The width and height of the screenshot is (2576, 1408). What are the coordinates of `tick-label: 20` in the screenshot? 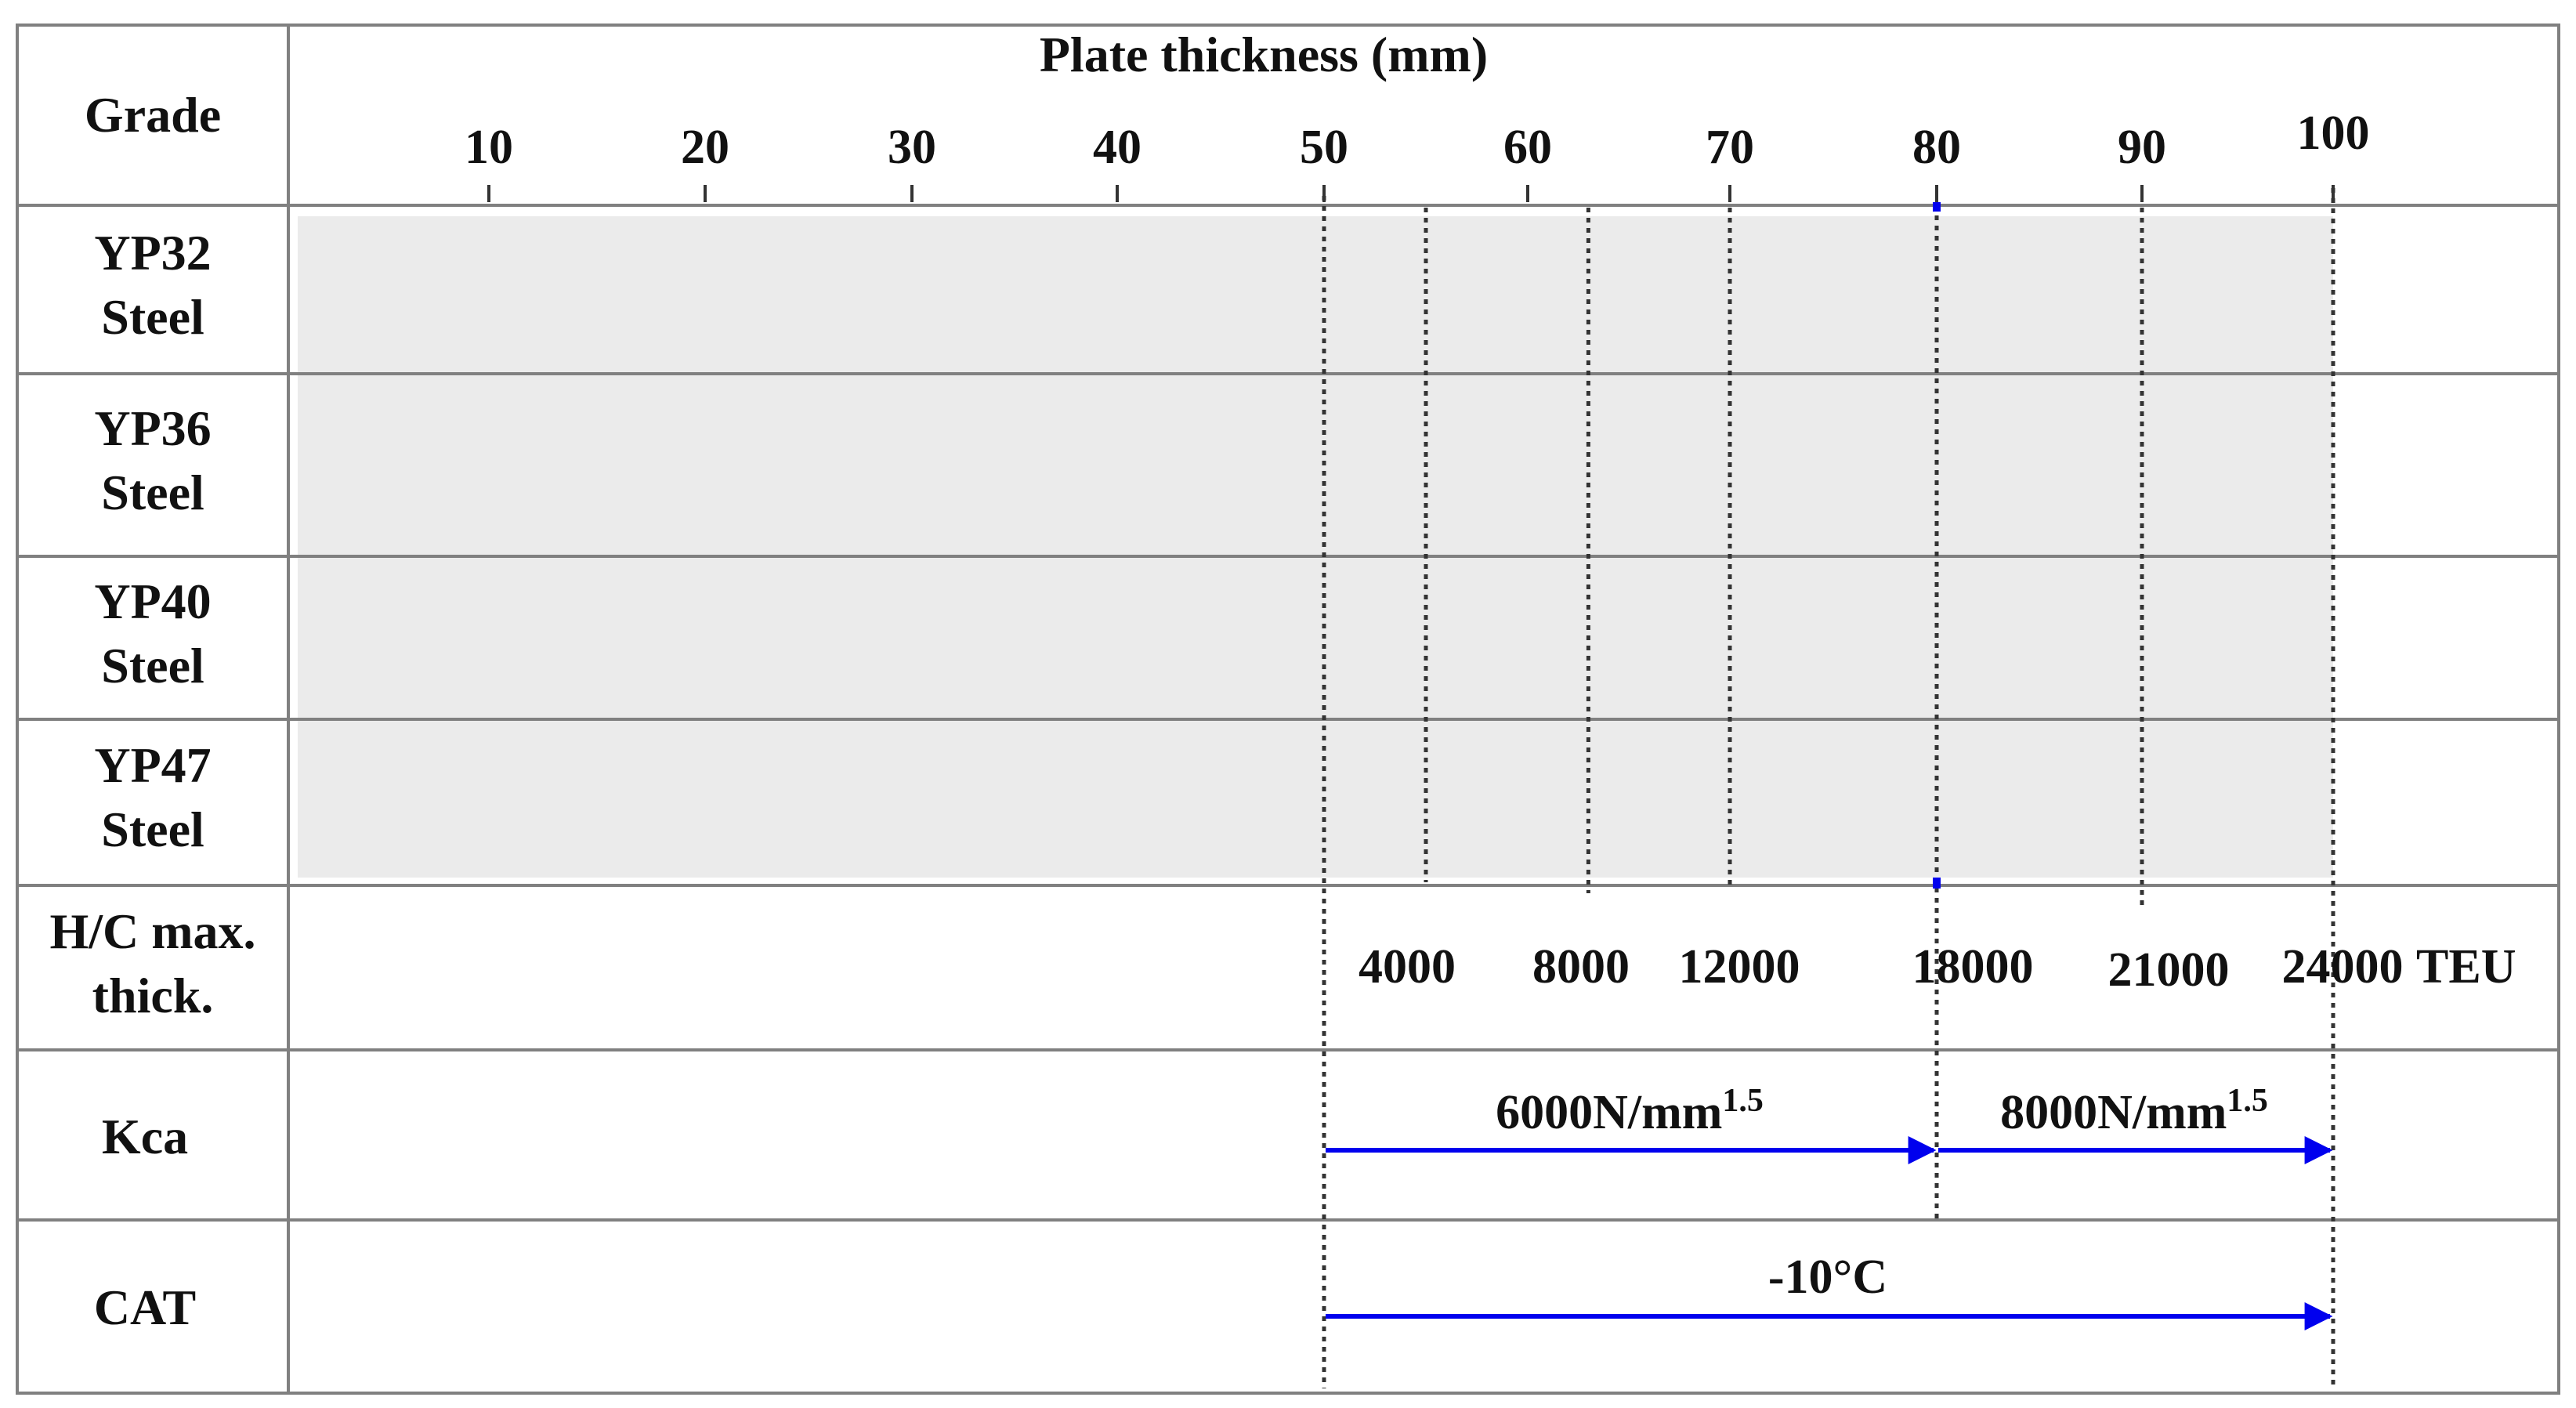 It's located at (705, 147).